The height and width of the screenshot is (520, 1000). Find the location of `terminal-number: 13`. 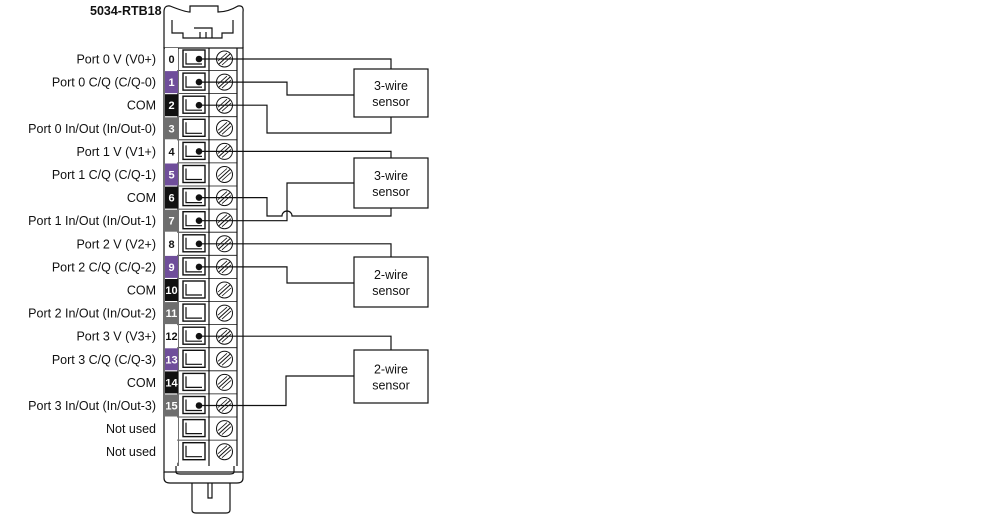

terminal-number: 13 is located at coordinates (171, 360).